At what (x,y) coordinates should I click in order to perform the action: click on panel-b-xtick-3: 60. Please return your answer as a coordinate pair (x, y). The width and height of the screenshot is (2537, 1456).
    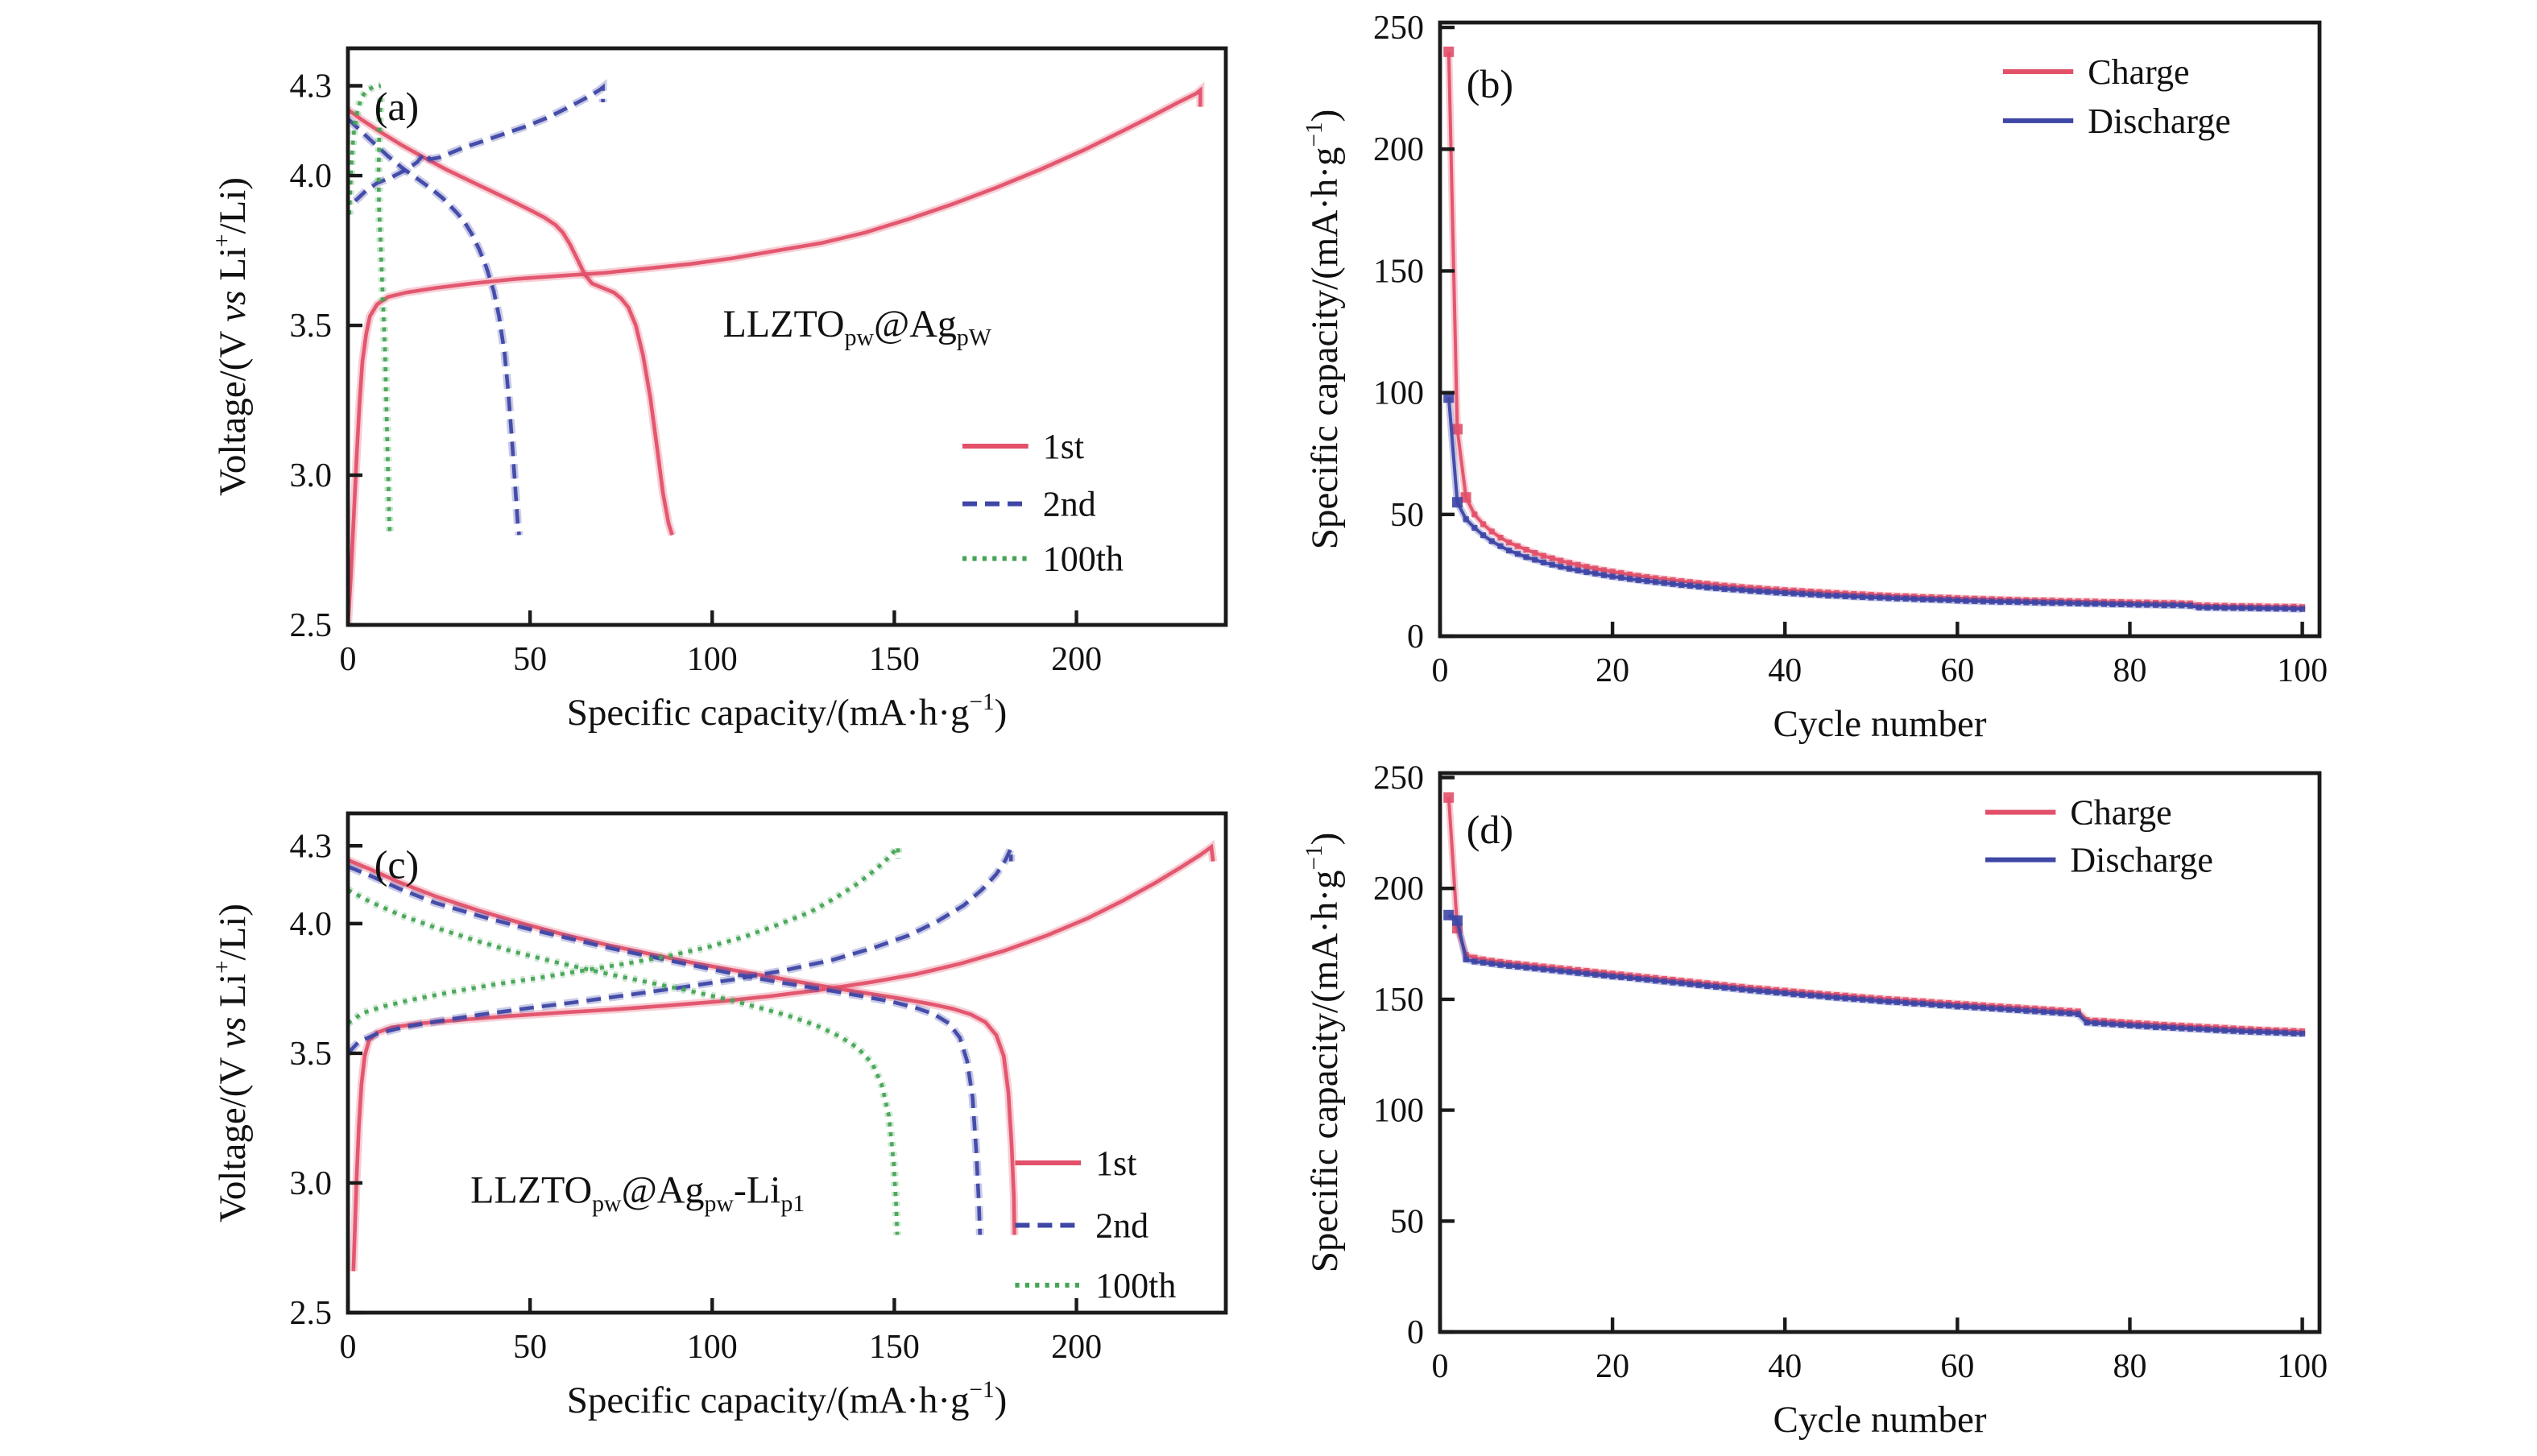
    Looking at the image, I should click on (1957, 670).